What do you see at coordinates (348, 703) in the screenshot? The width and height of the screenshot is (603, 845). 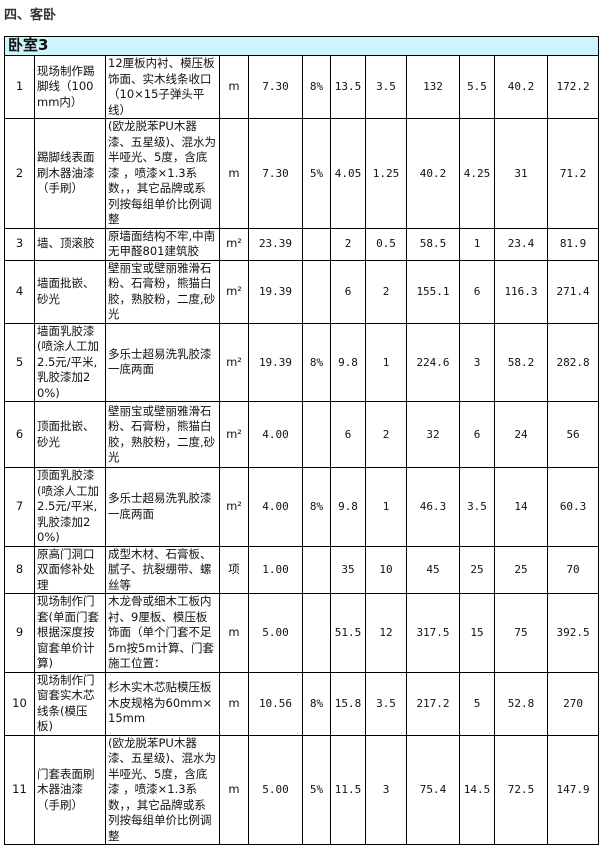 I see `material-price-cell: 15.8` at bounding box center [348, 703].